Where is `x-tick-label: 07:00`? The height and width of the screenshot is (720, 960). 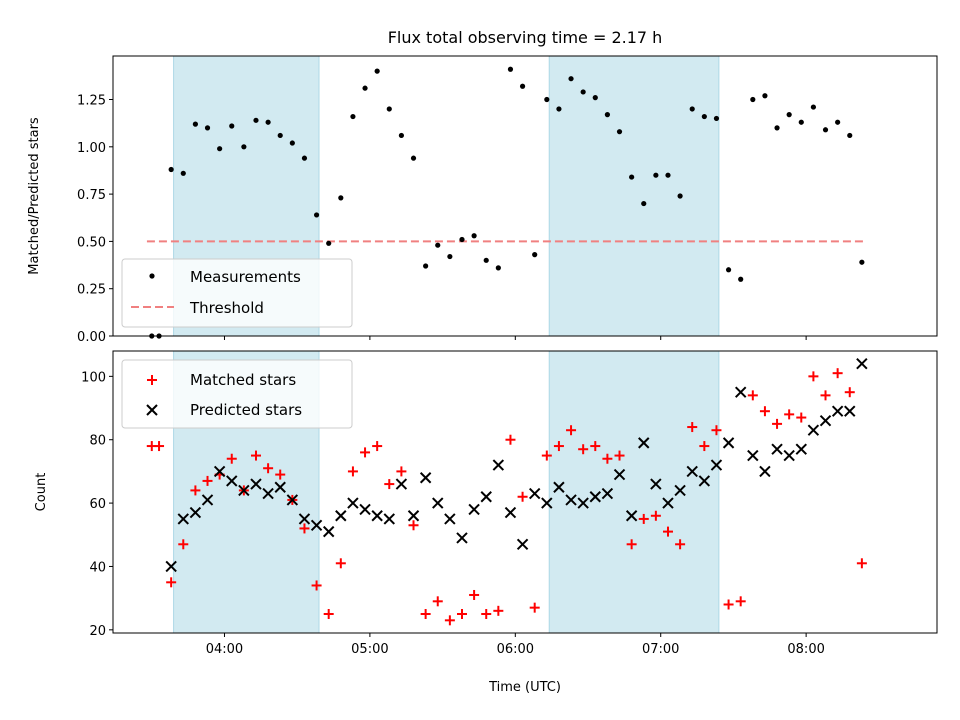
x-tick-label: 07:00 is located at coordinates (660, 649).